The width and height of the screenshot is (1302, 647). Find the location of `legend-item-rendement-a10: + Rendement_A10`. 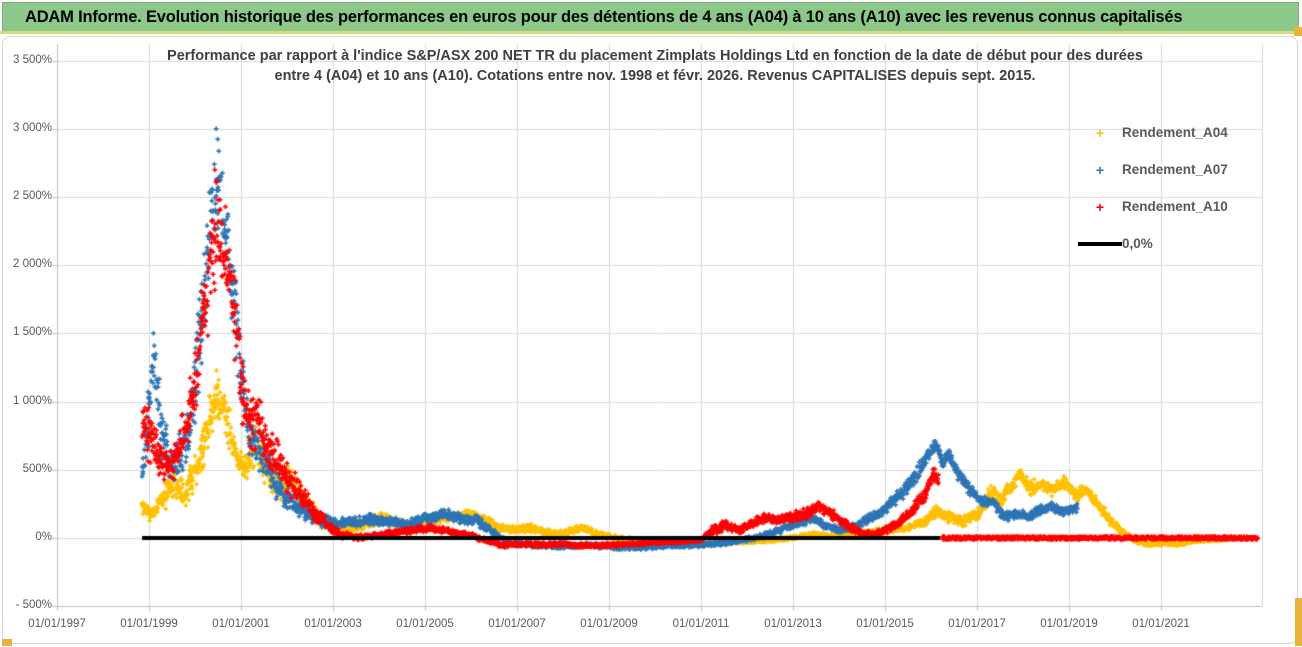

legend-item-rendement-a10: + Rendement_A10 is located at coordinates (1153, 206).